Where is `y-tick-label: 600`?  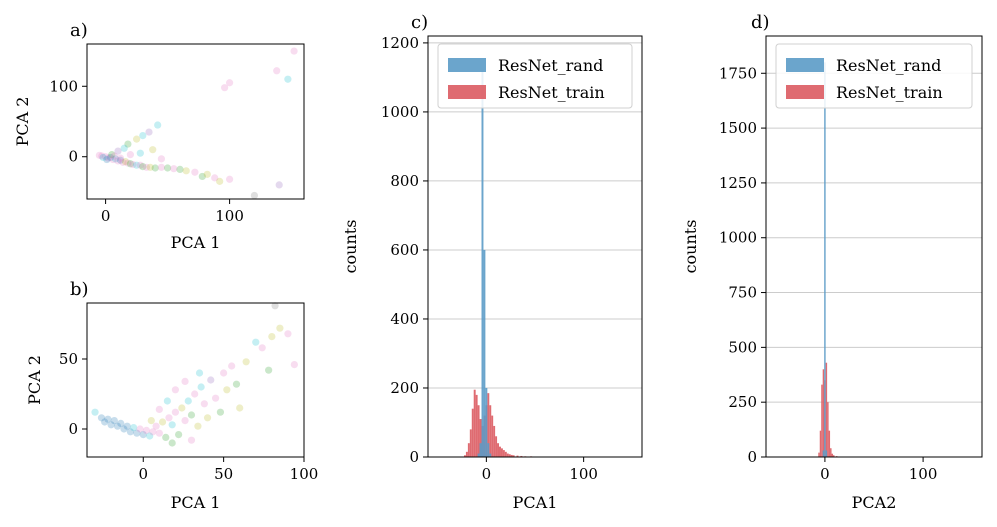
y-tick-label: 600 is located at coordinates (404, 250).